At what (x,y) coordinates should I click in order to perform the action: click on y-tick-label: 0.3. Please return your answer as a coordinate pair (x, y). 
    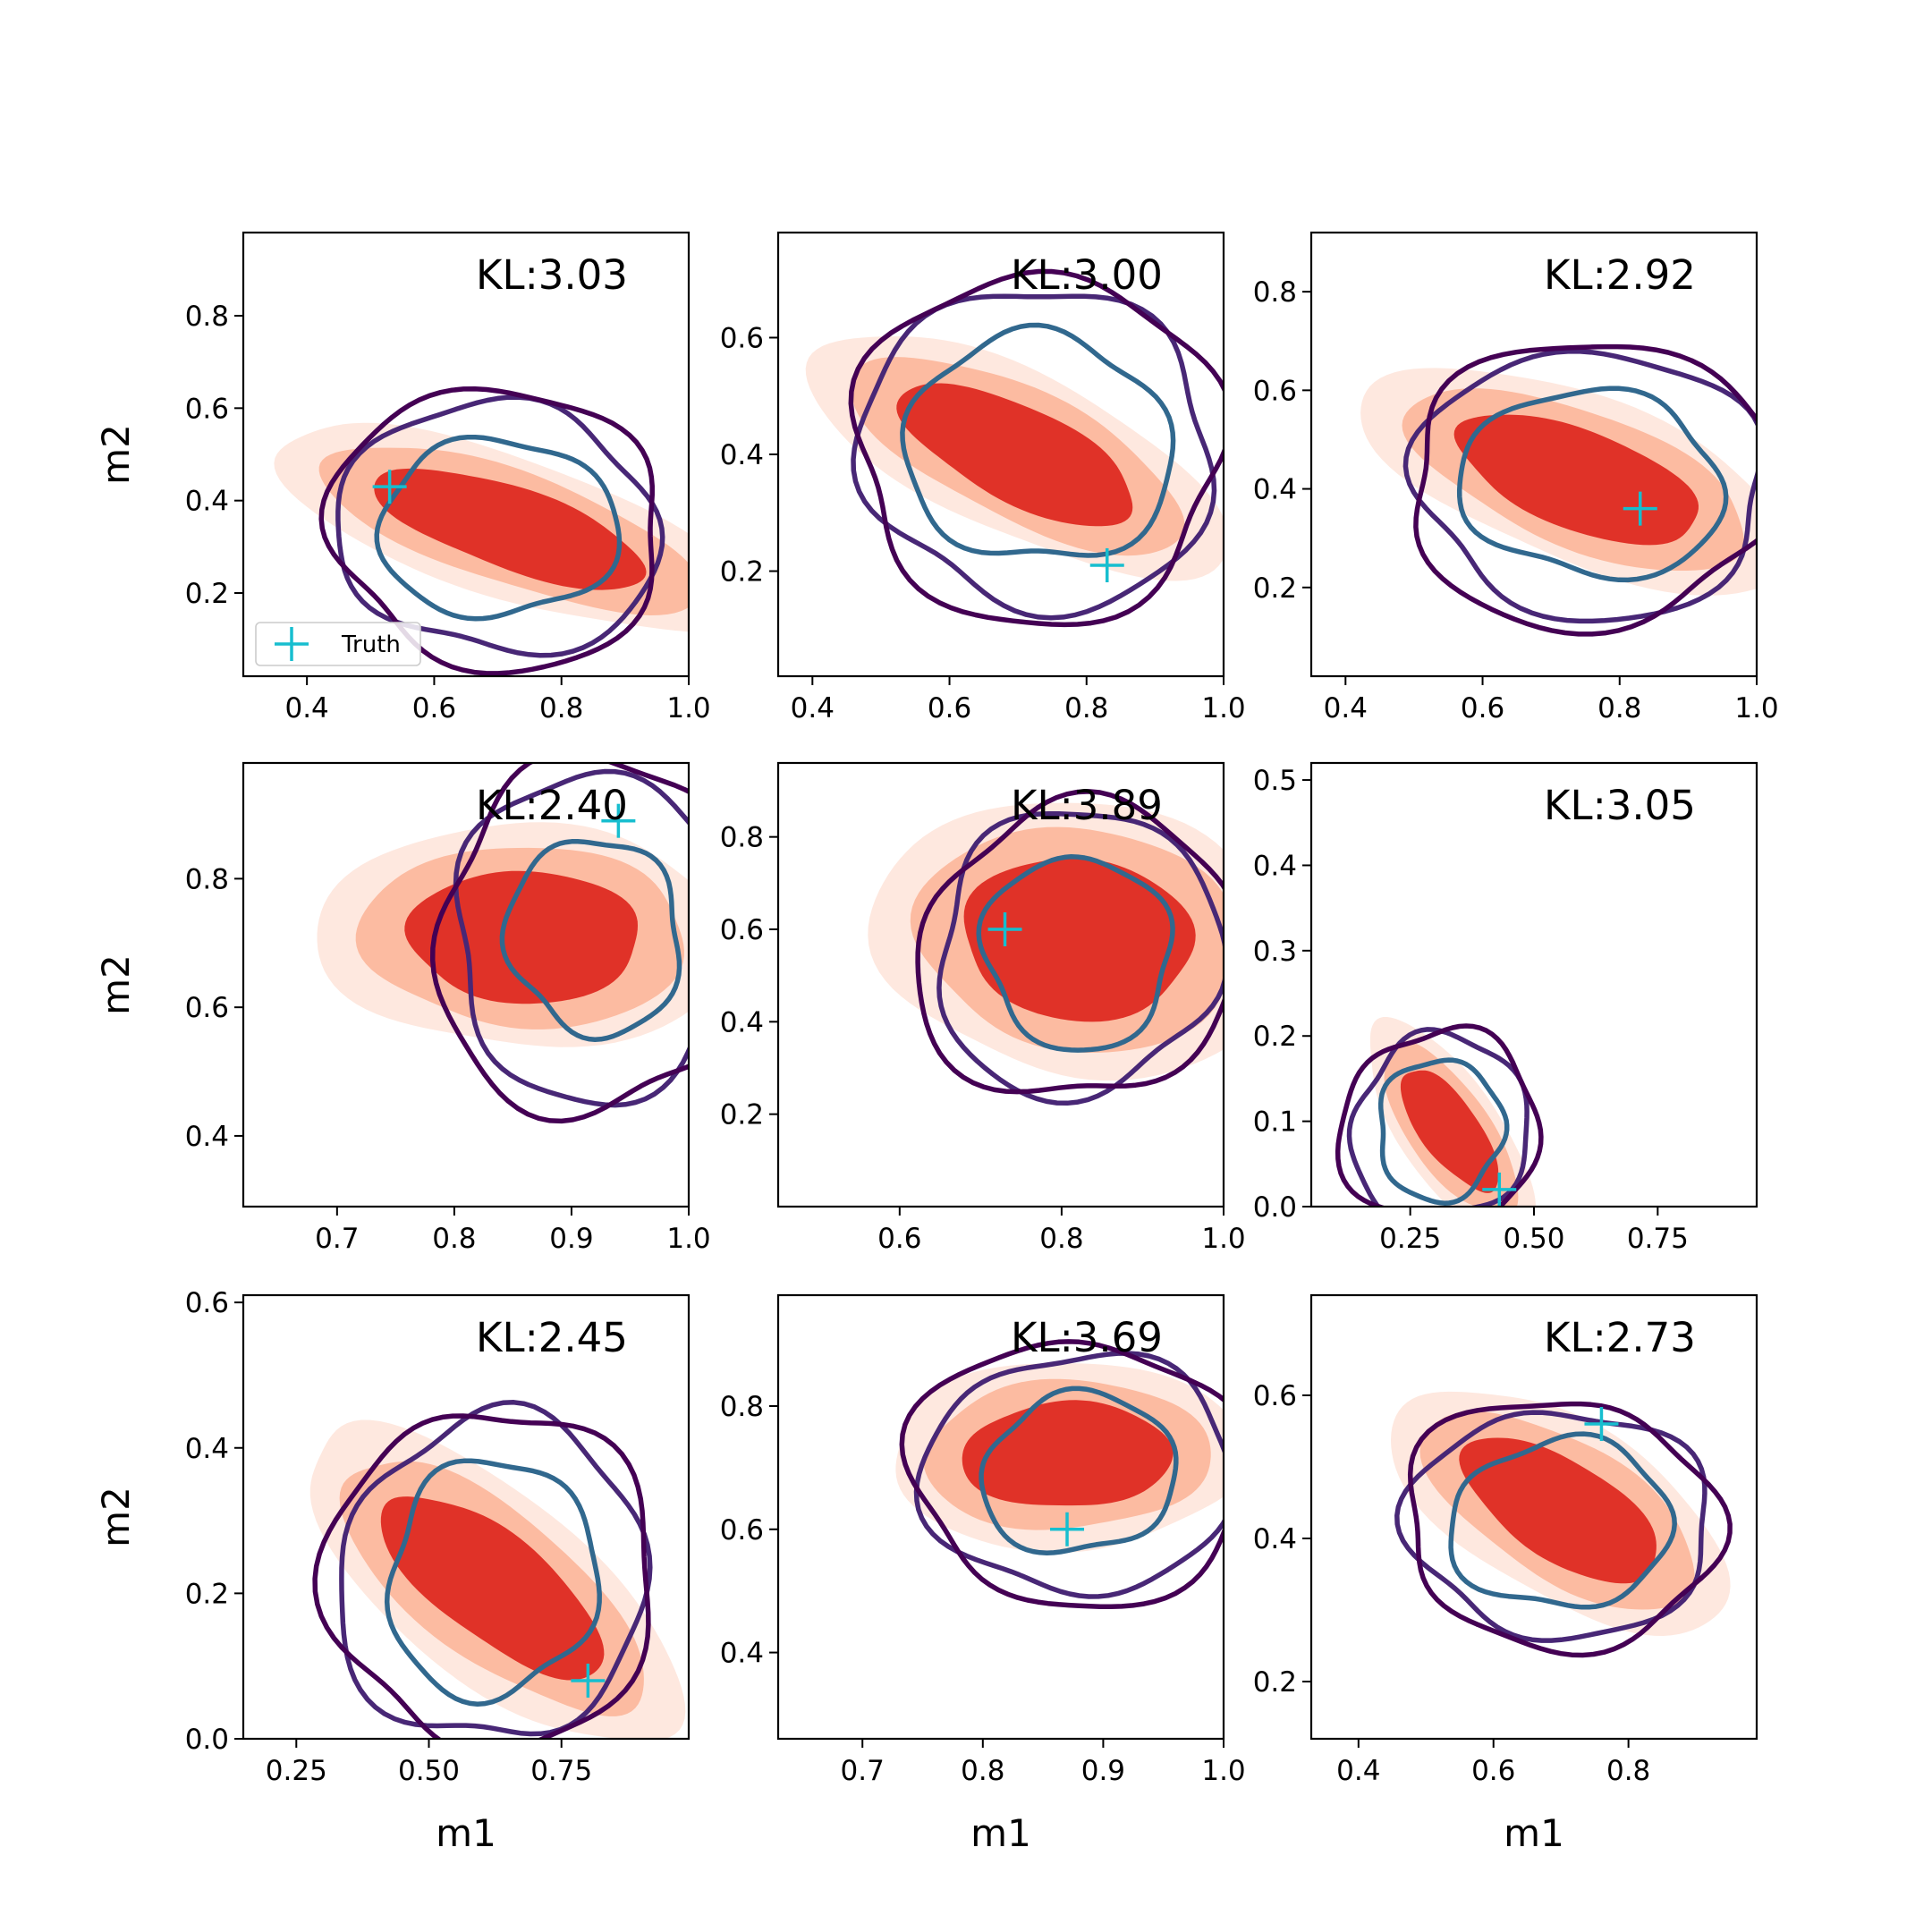
    Looking at the image, I should click on (1275, 952).